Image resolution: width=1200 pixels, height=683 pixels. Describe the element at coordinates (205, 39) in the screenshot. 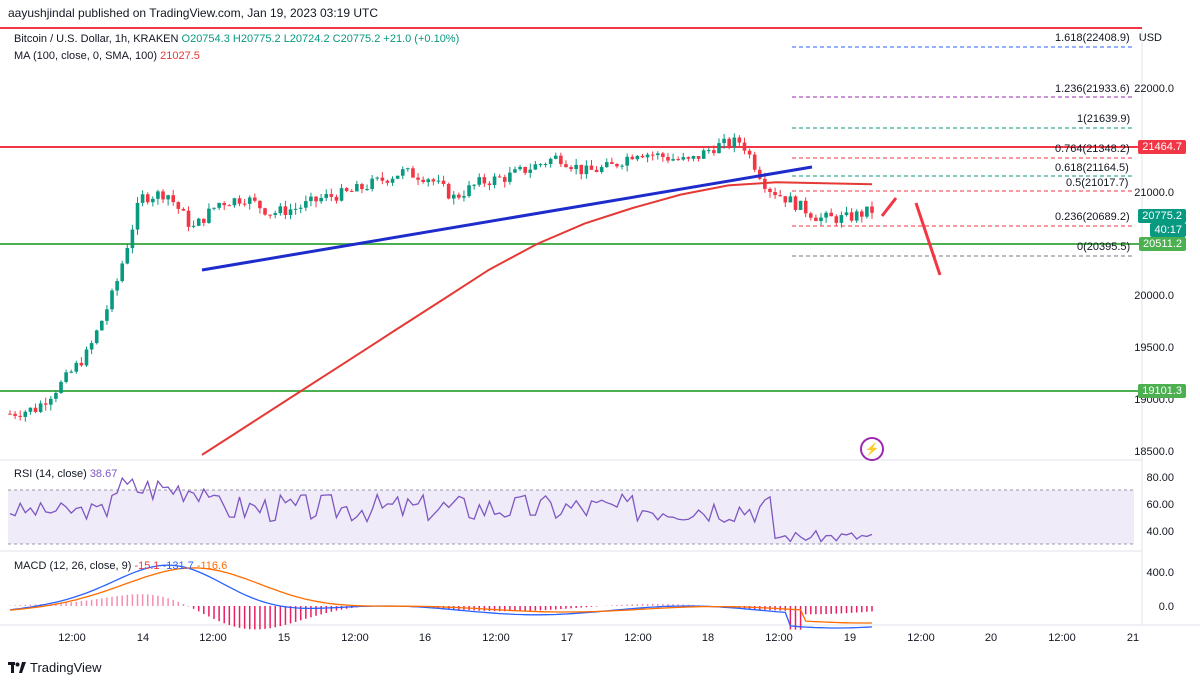

I see `ohlc-open: O20754.3` at that location.